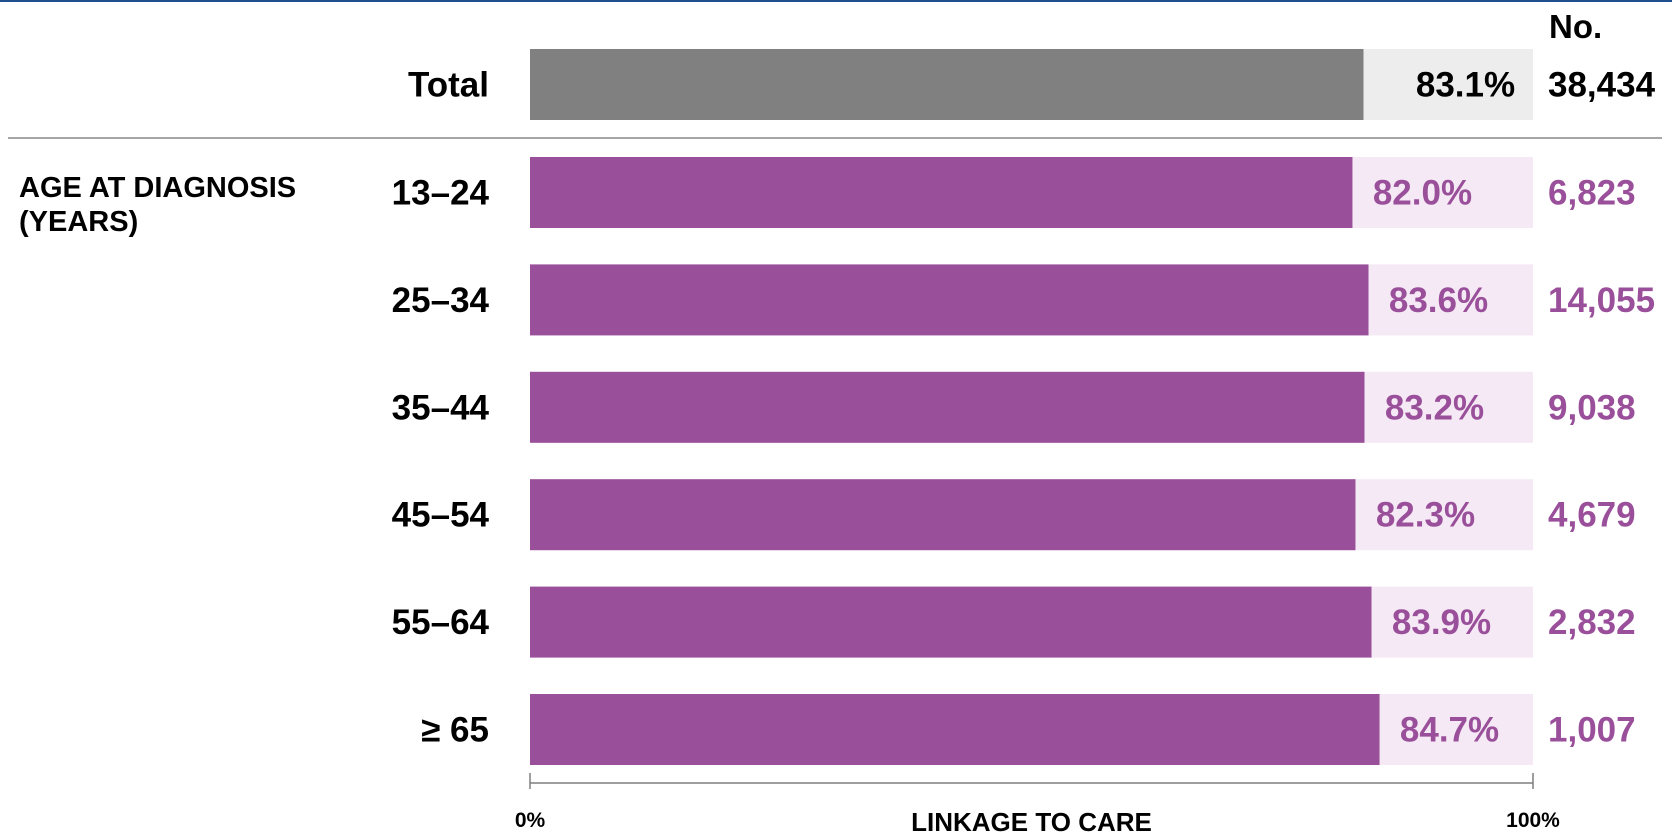 The height and width of the screenshot is (833, 1672). I want to click on value-label: 82.3%, so click(1425, 515).